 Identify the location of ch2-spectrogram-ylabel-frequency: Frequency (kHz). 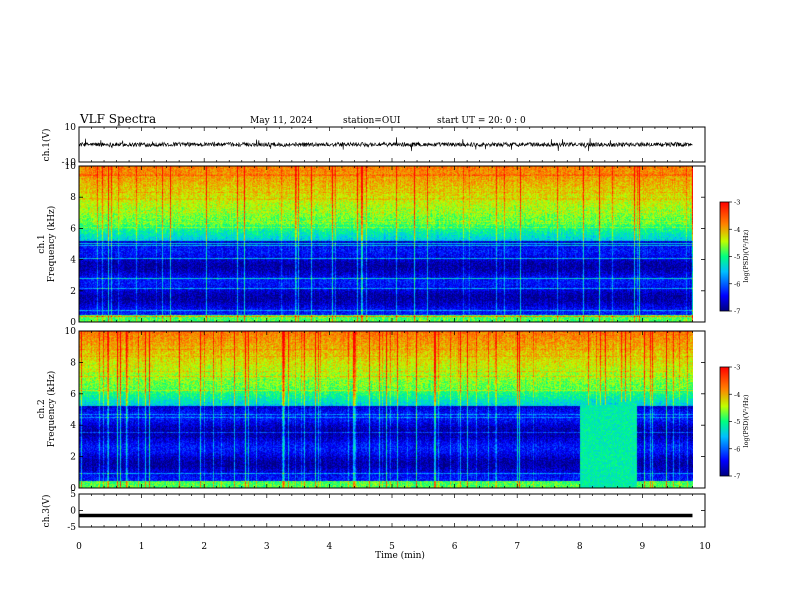
(51, 409).